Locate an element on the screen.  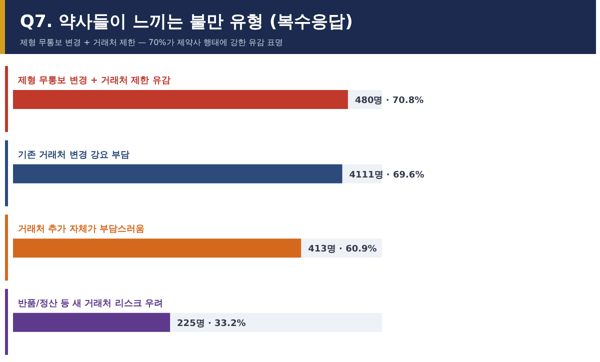
chart-subtitle: 제형 무통보 변경 + 거래처 제한 — 70%가 제약사 행태에 강한 유감 표명 is located at coordinates (151, 42).